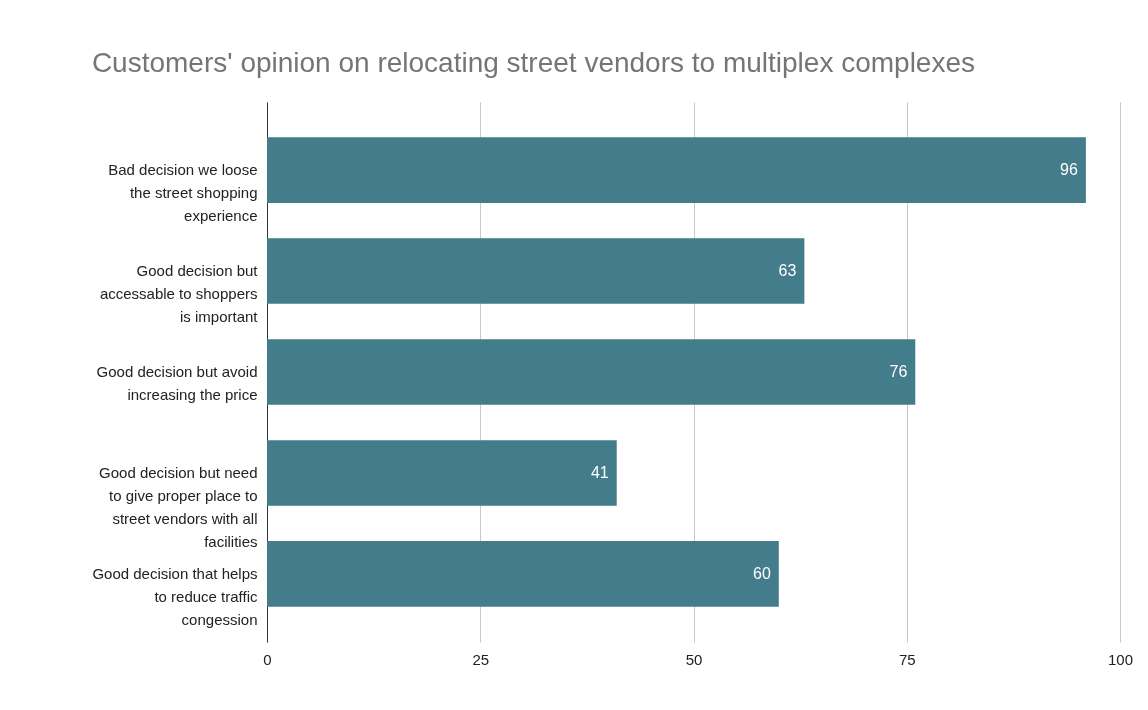 The image size is (1148, 710). What do you see at coordinates (178, 506) in the screenshot?
I see `y-tick-label: Good decision but need to give proper place to street vendors with all facilities` at bounding box center [178, 506].